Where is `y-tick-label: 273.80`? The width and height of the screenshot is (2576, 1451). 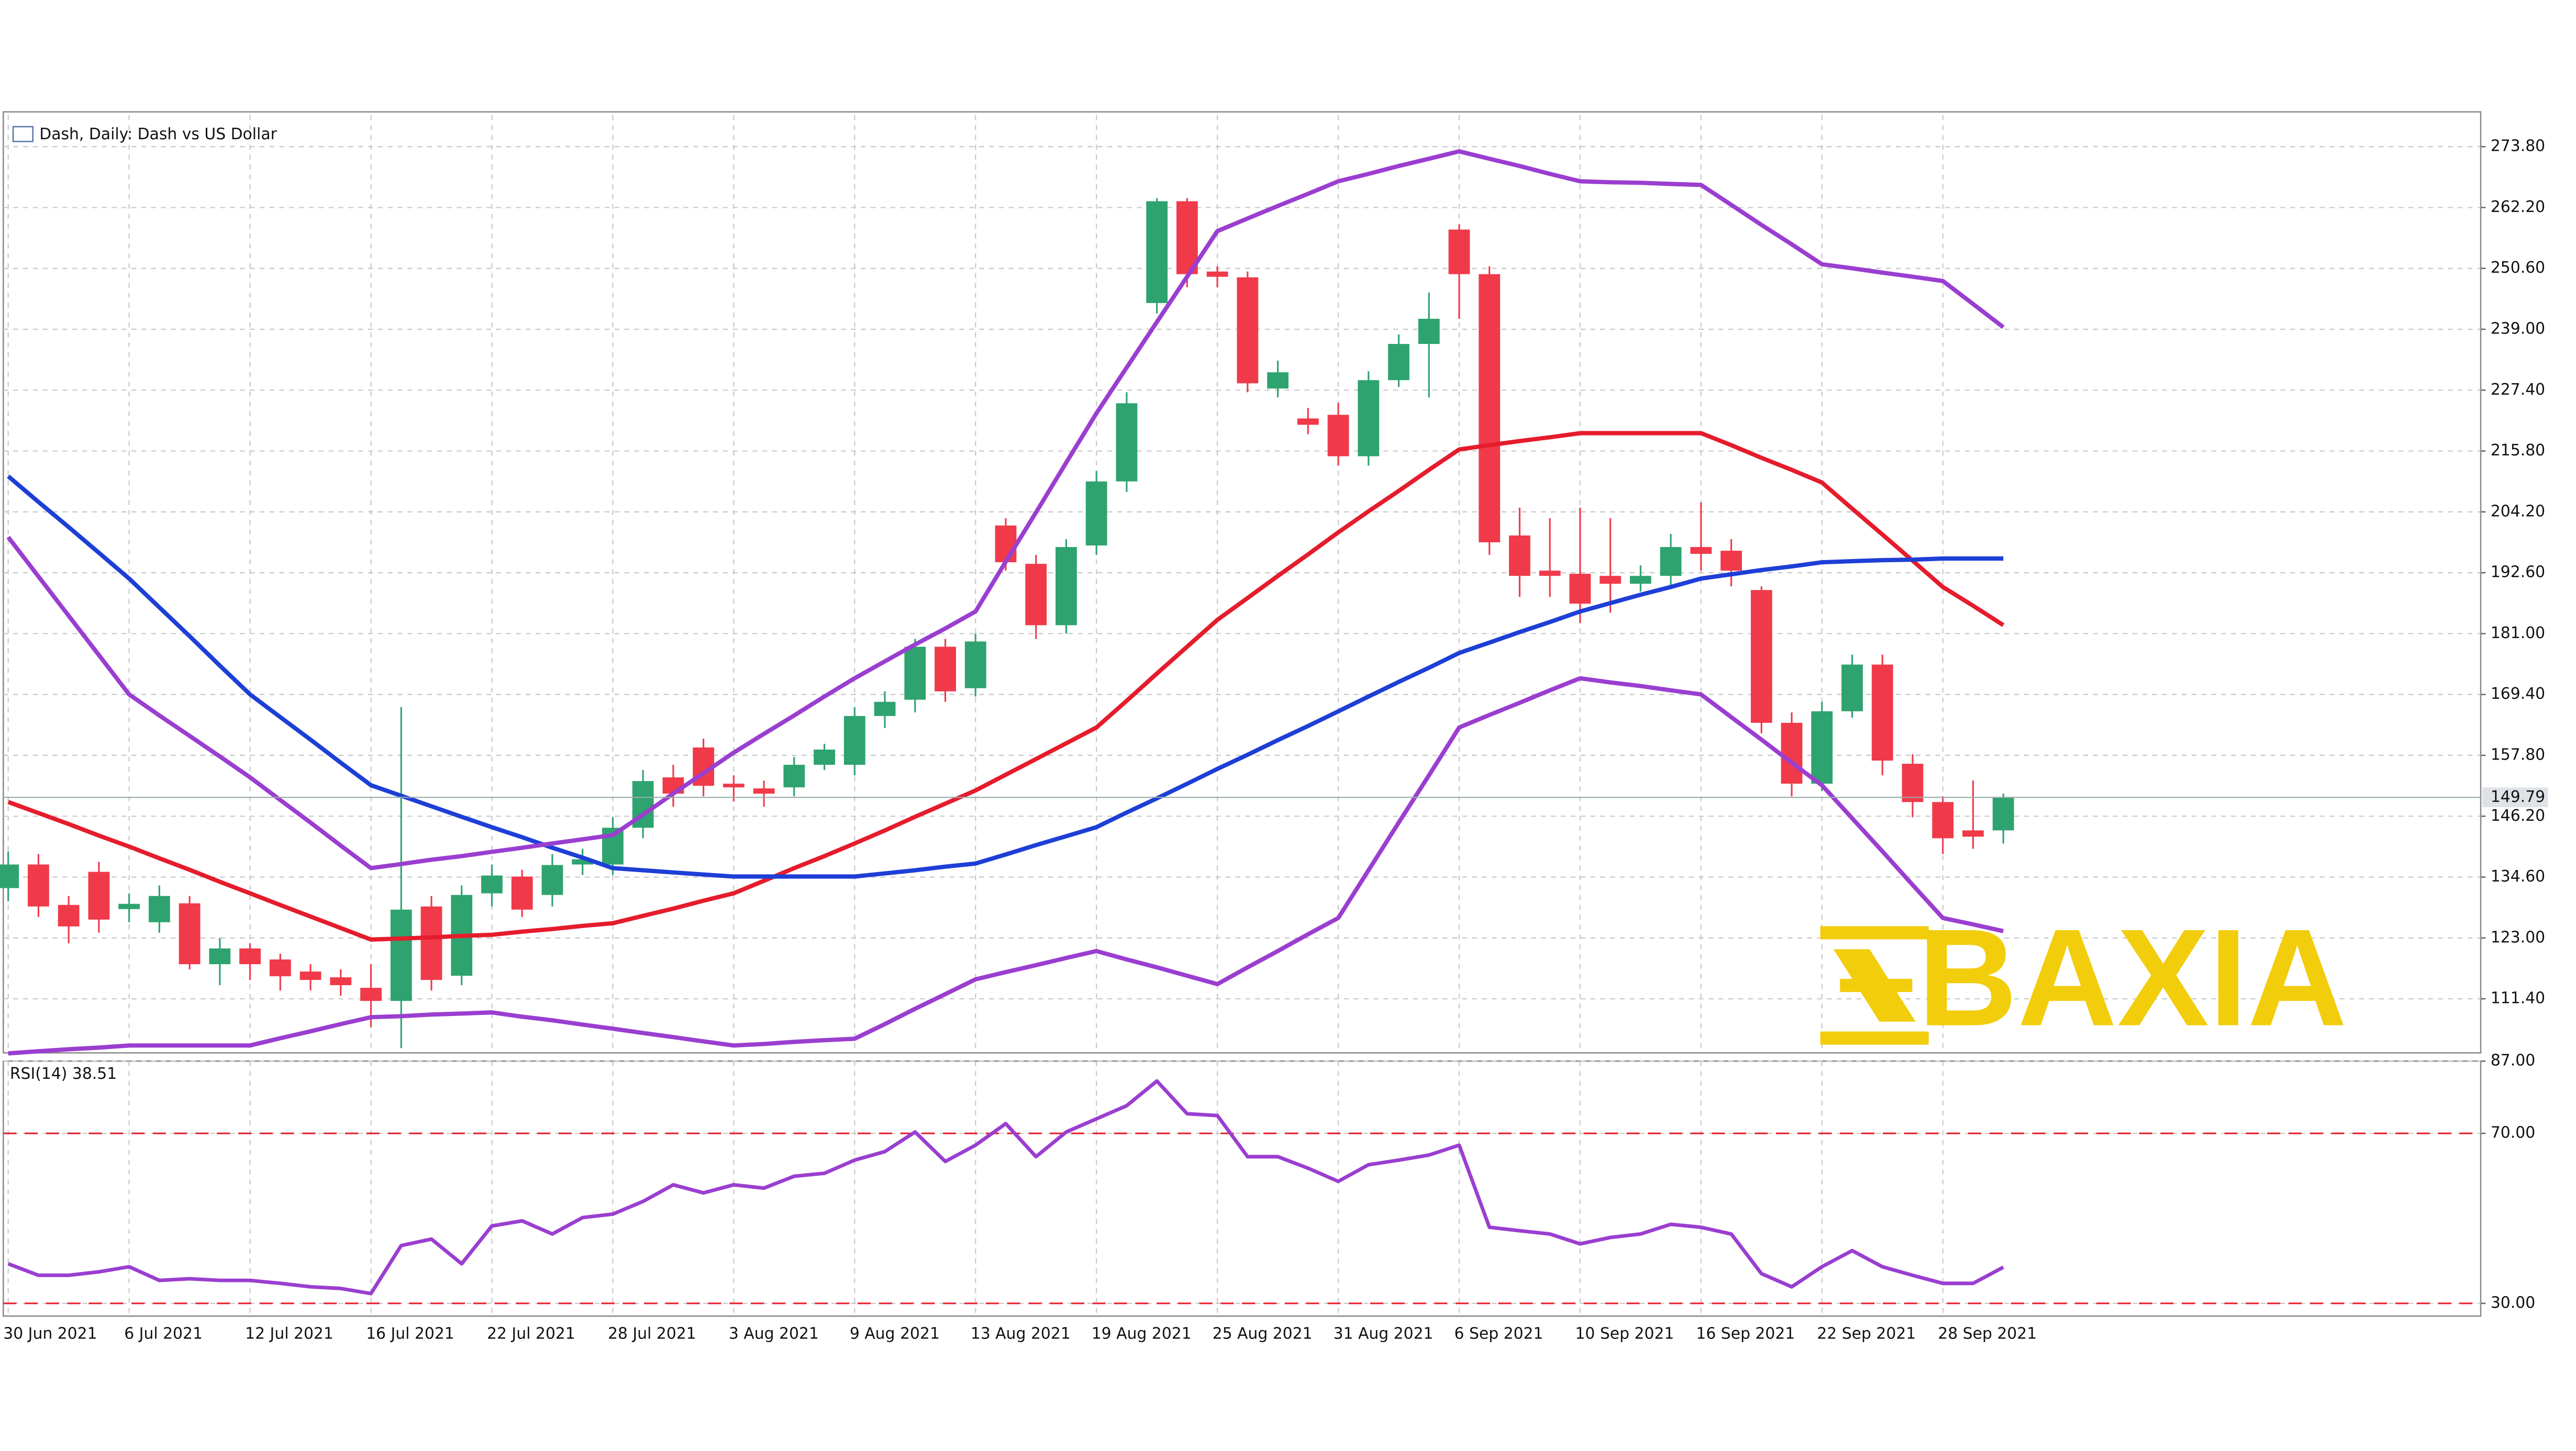
y-tick-label: 273.80 is located at coordinates (2518, 146).